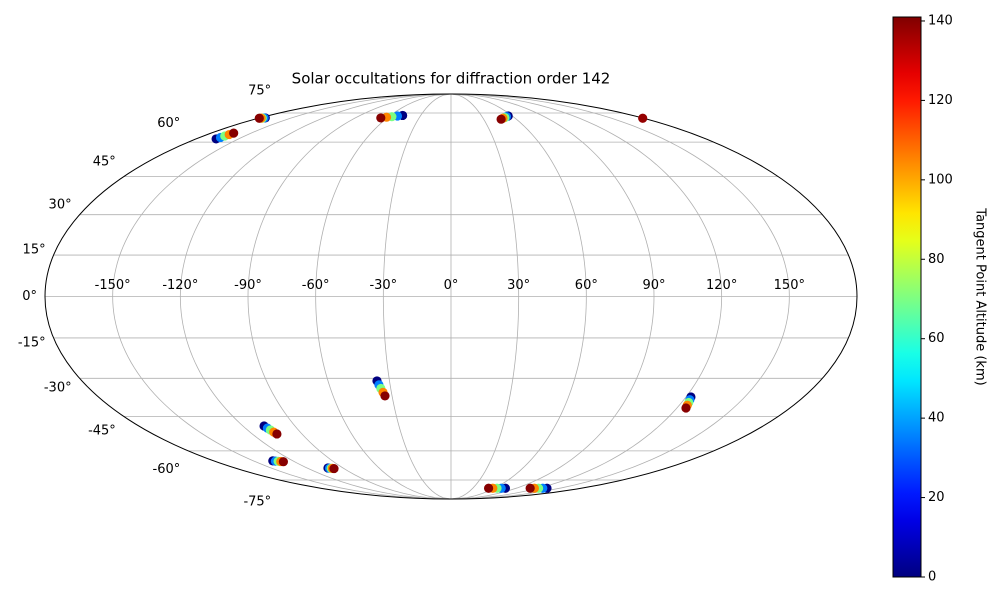 The image size is (1000, 604). Describe the element at coordinates (383, 285) in the screenshot. I see `x-tick-label: -30°` at that location.